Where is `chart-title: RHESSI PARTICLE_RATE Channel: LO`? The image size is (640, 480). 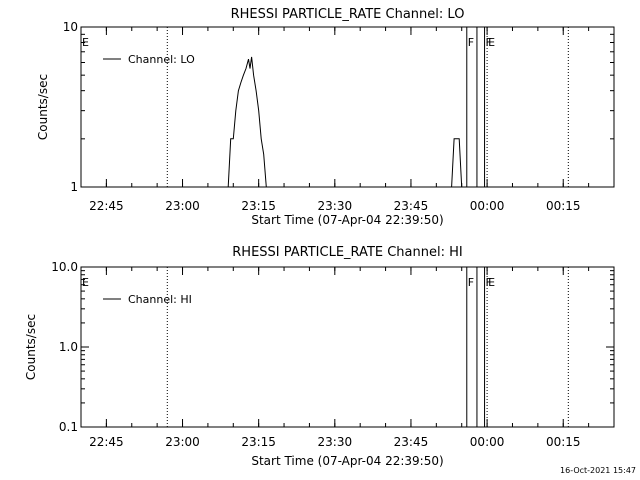
chart-title: RHESSI PARTICLE_RATE Channel: LO is located at coordinates (348, 14).